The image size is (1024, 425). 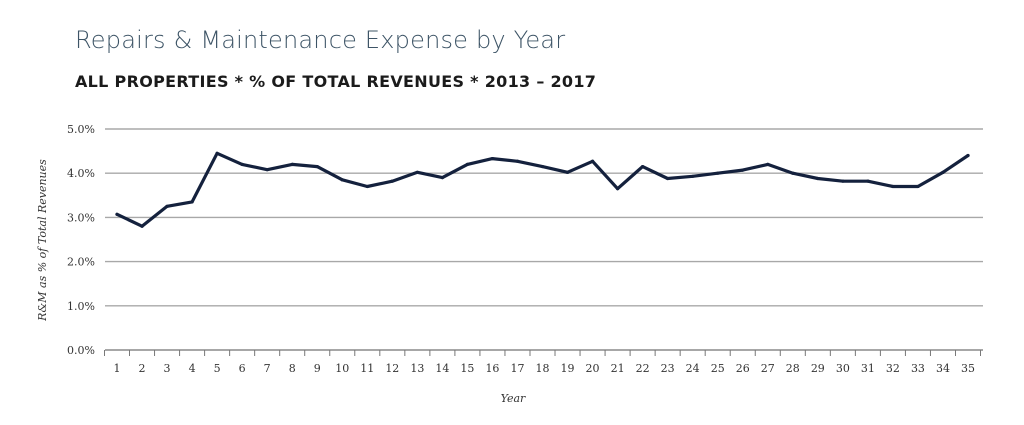 What do you see at coordinates (492, 368) in the screenshot?
I see `x-tick-label: 16` at bounding box center [492, 368].